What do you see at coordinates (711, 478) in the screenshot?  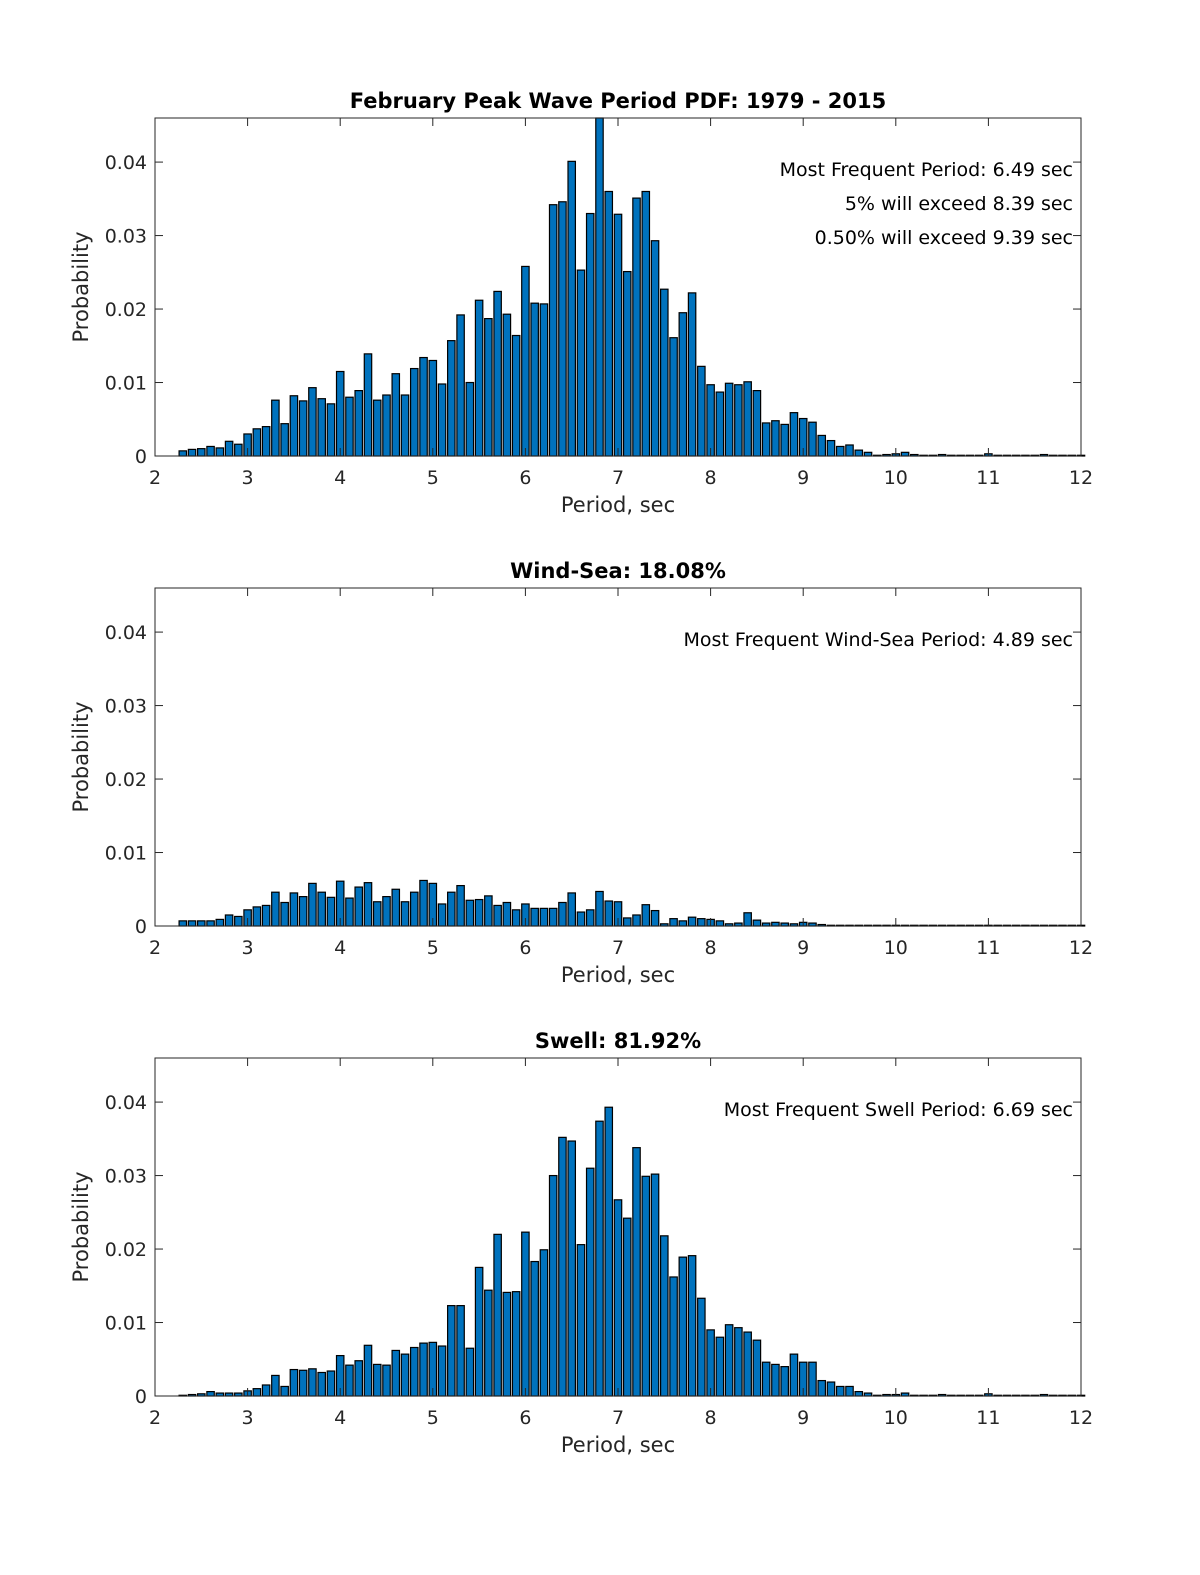 I see `x-tick-label: 8` at bounding box center [711, 478].